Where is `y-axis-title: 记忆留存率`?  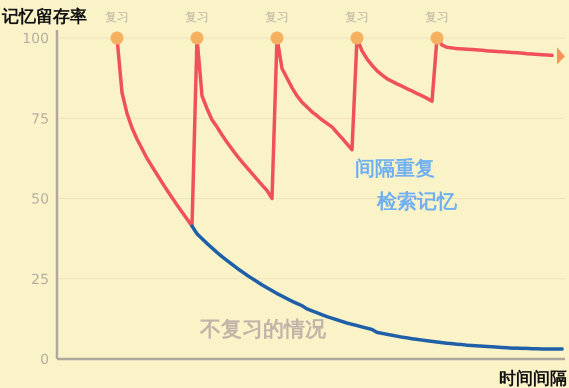 y-axis-title: 记忆留存率 is located at coordinates (44, 17).